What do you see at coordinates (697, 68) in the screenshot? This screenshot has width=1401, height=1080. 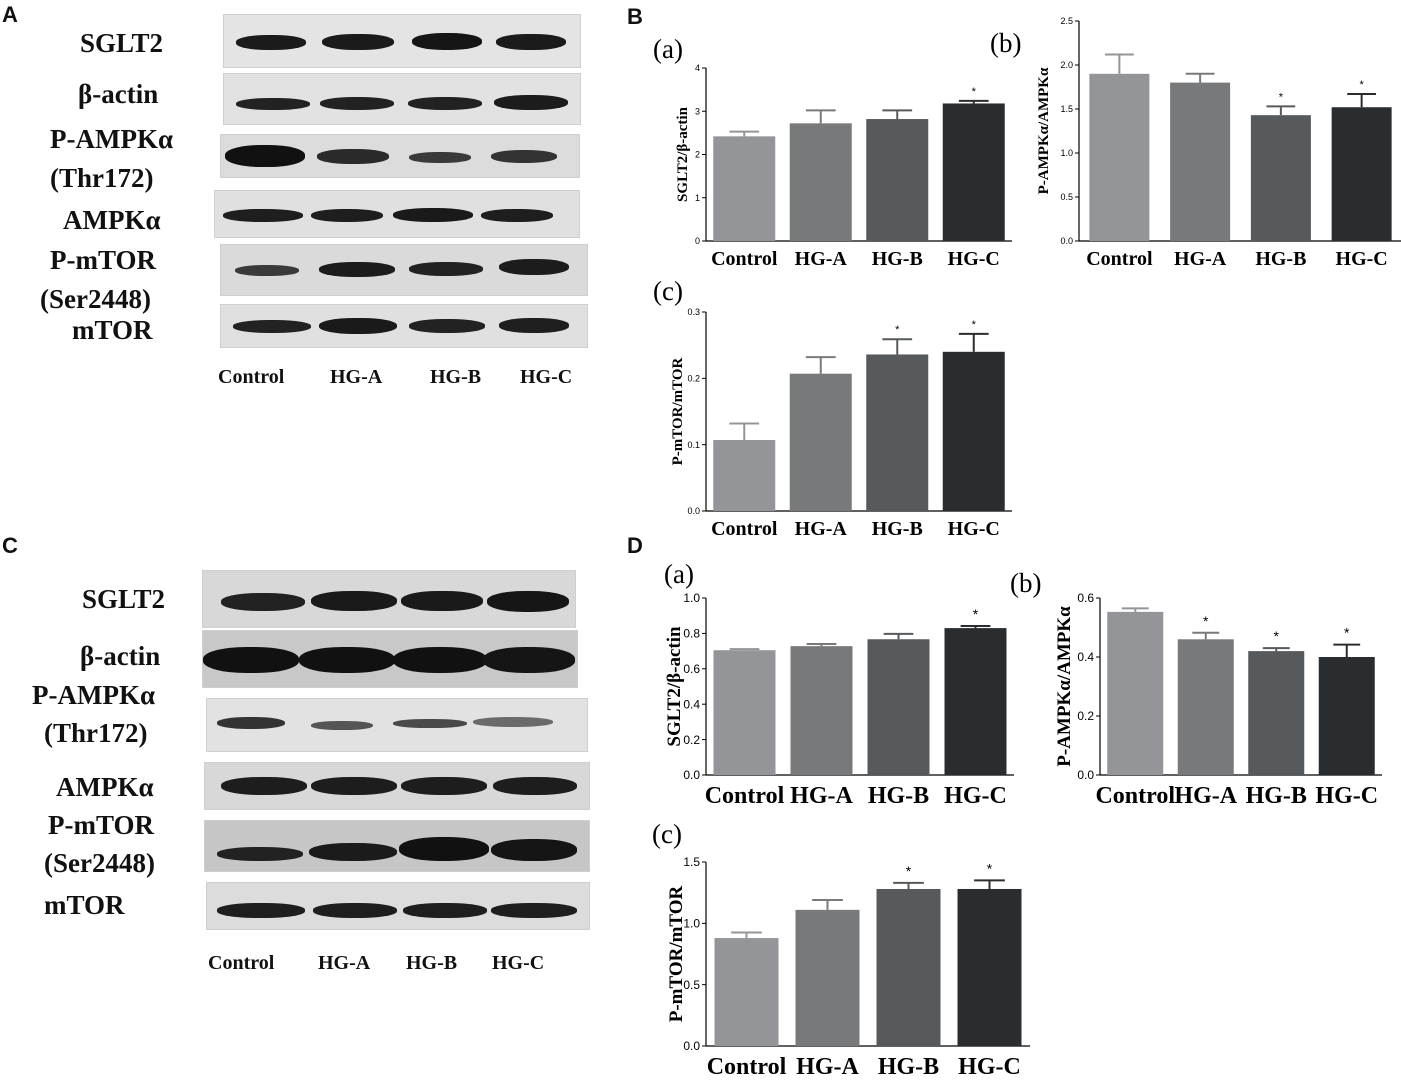 I see `y-tick-label: 4` at bounding box center [697, 68].